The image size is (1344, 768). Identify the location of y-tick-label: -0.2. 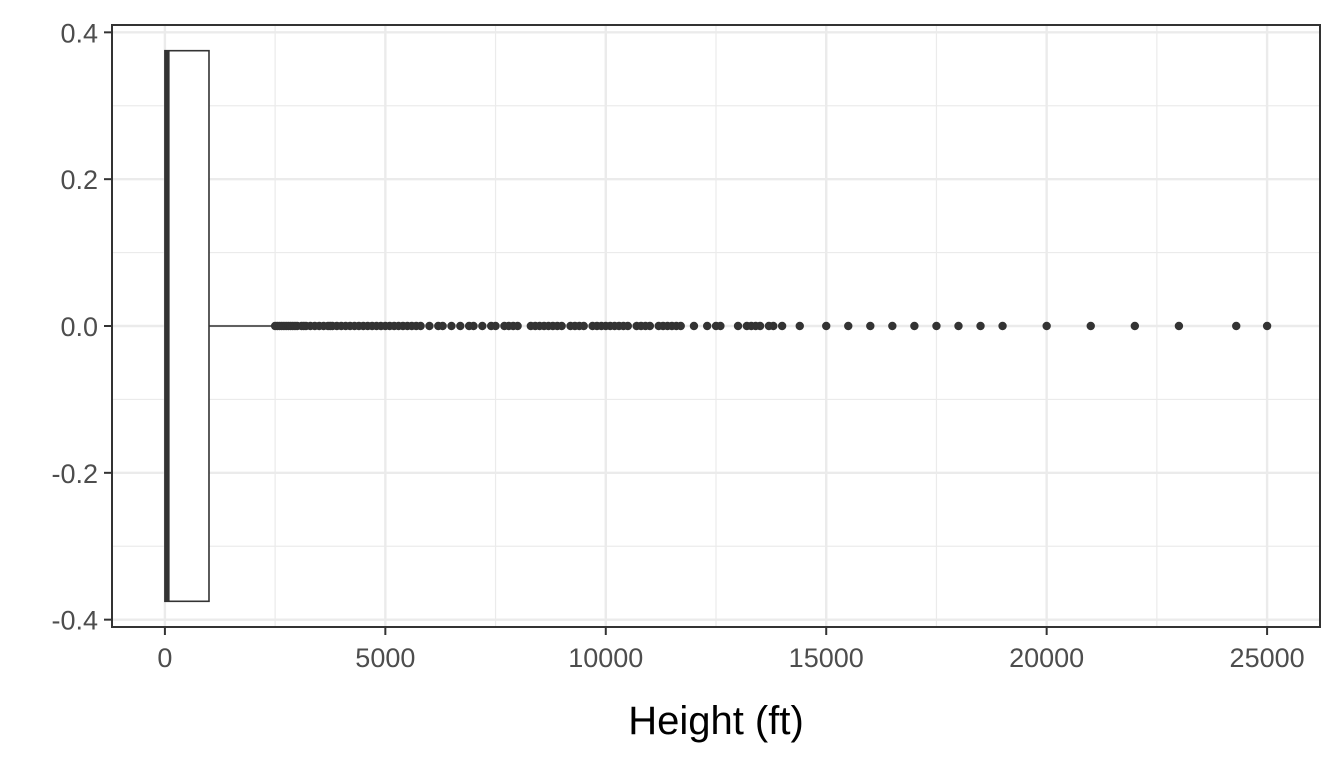
(74, 474).